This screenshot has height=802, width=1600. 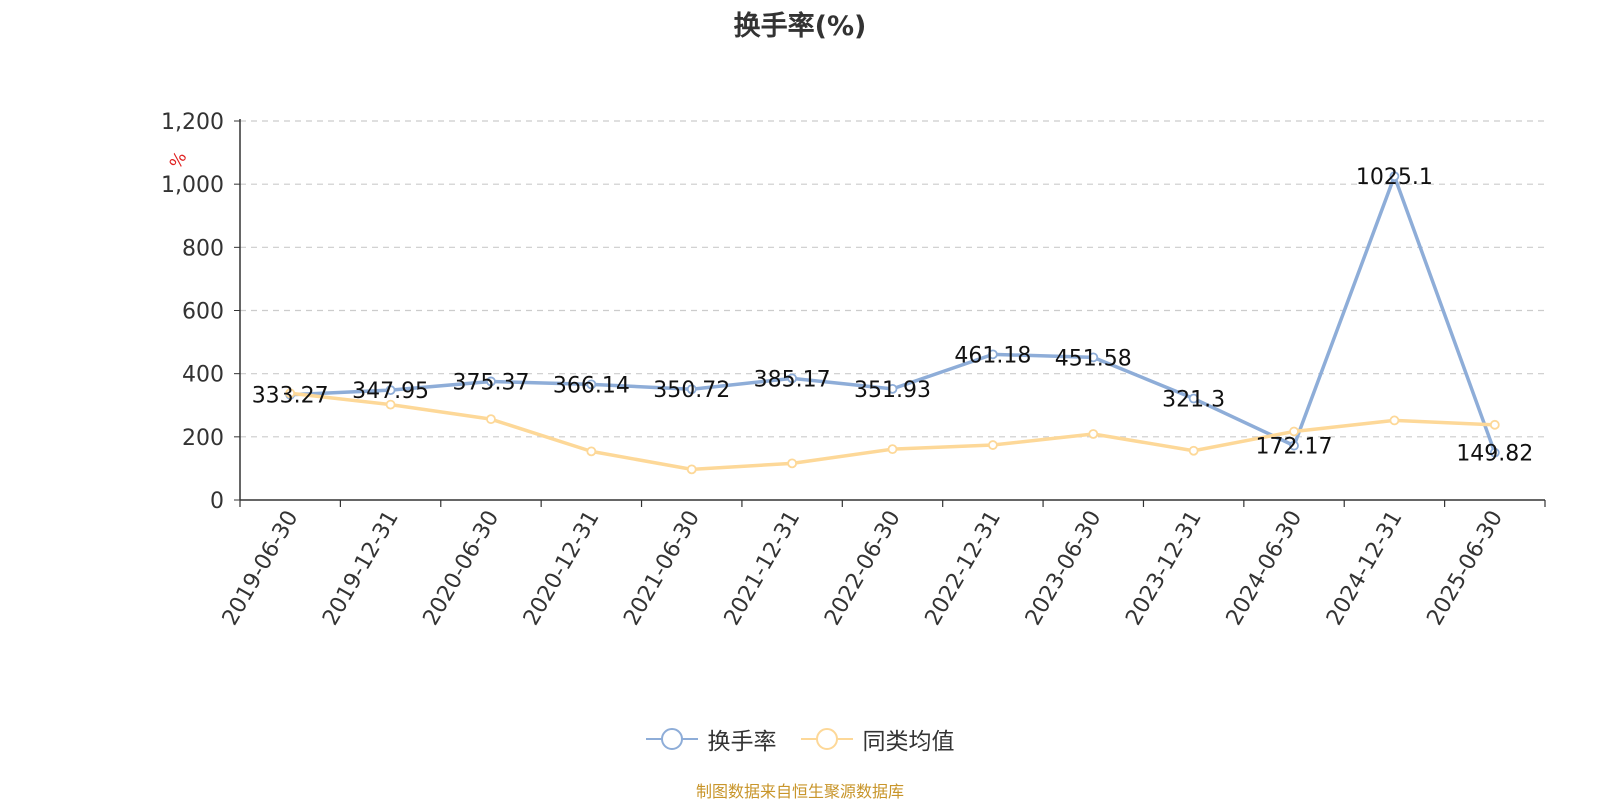 I want to click on data-label: 451.58, so click(x=1093, y=358).